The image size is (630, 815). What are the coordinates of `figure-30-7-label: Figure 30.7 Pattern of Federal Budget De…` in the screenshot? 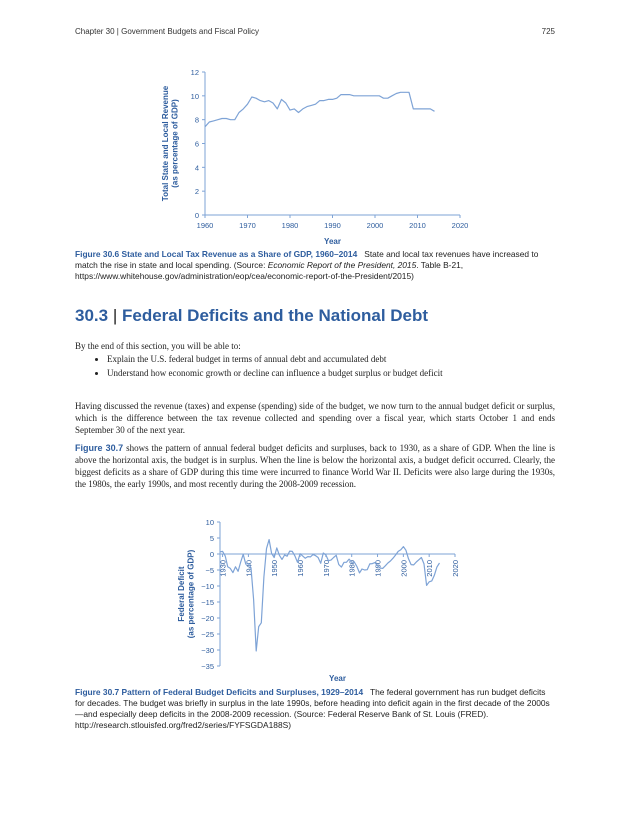 It's located at (219, 692).